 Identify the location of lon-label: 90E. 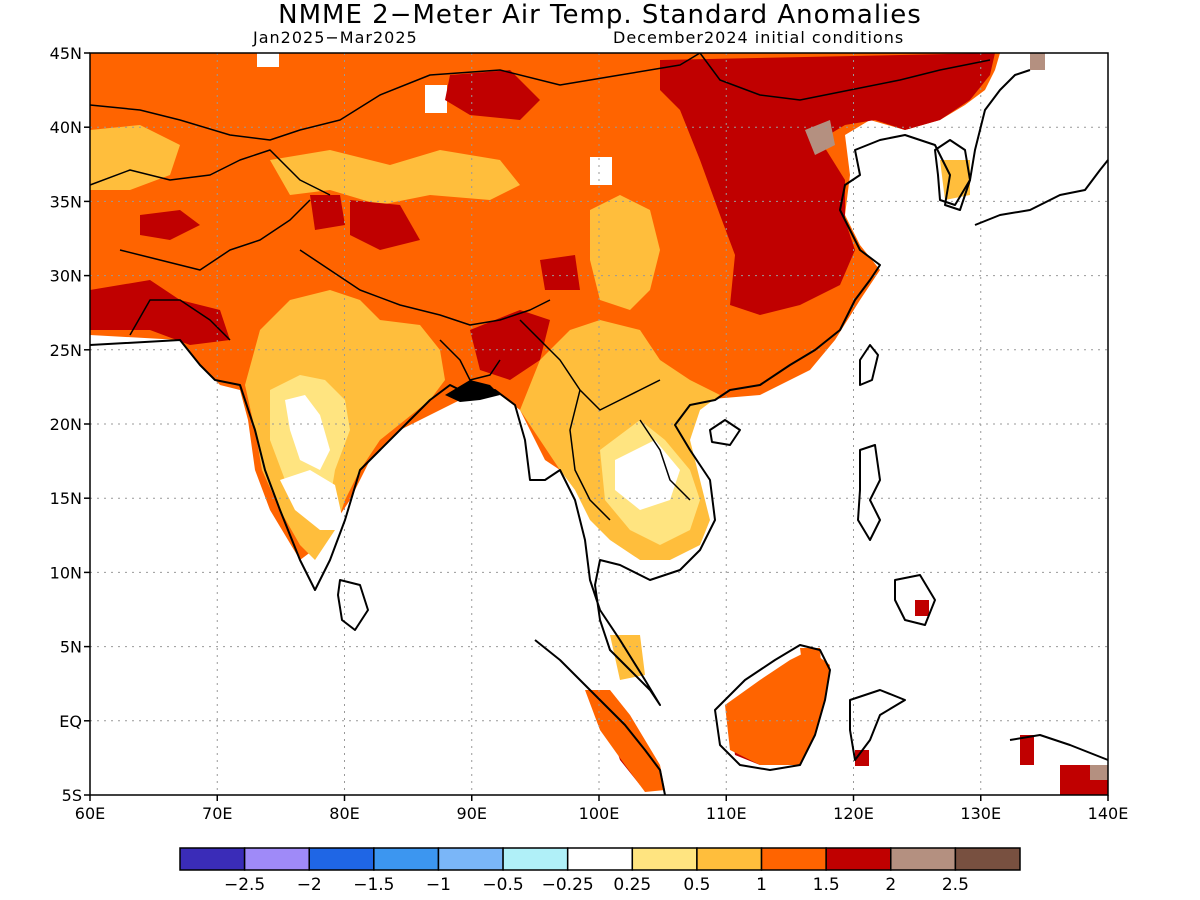
(472, 813).